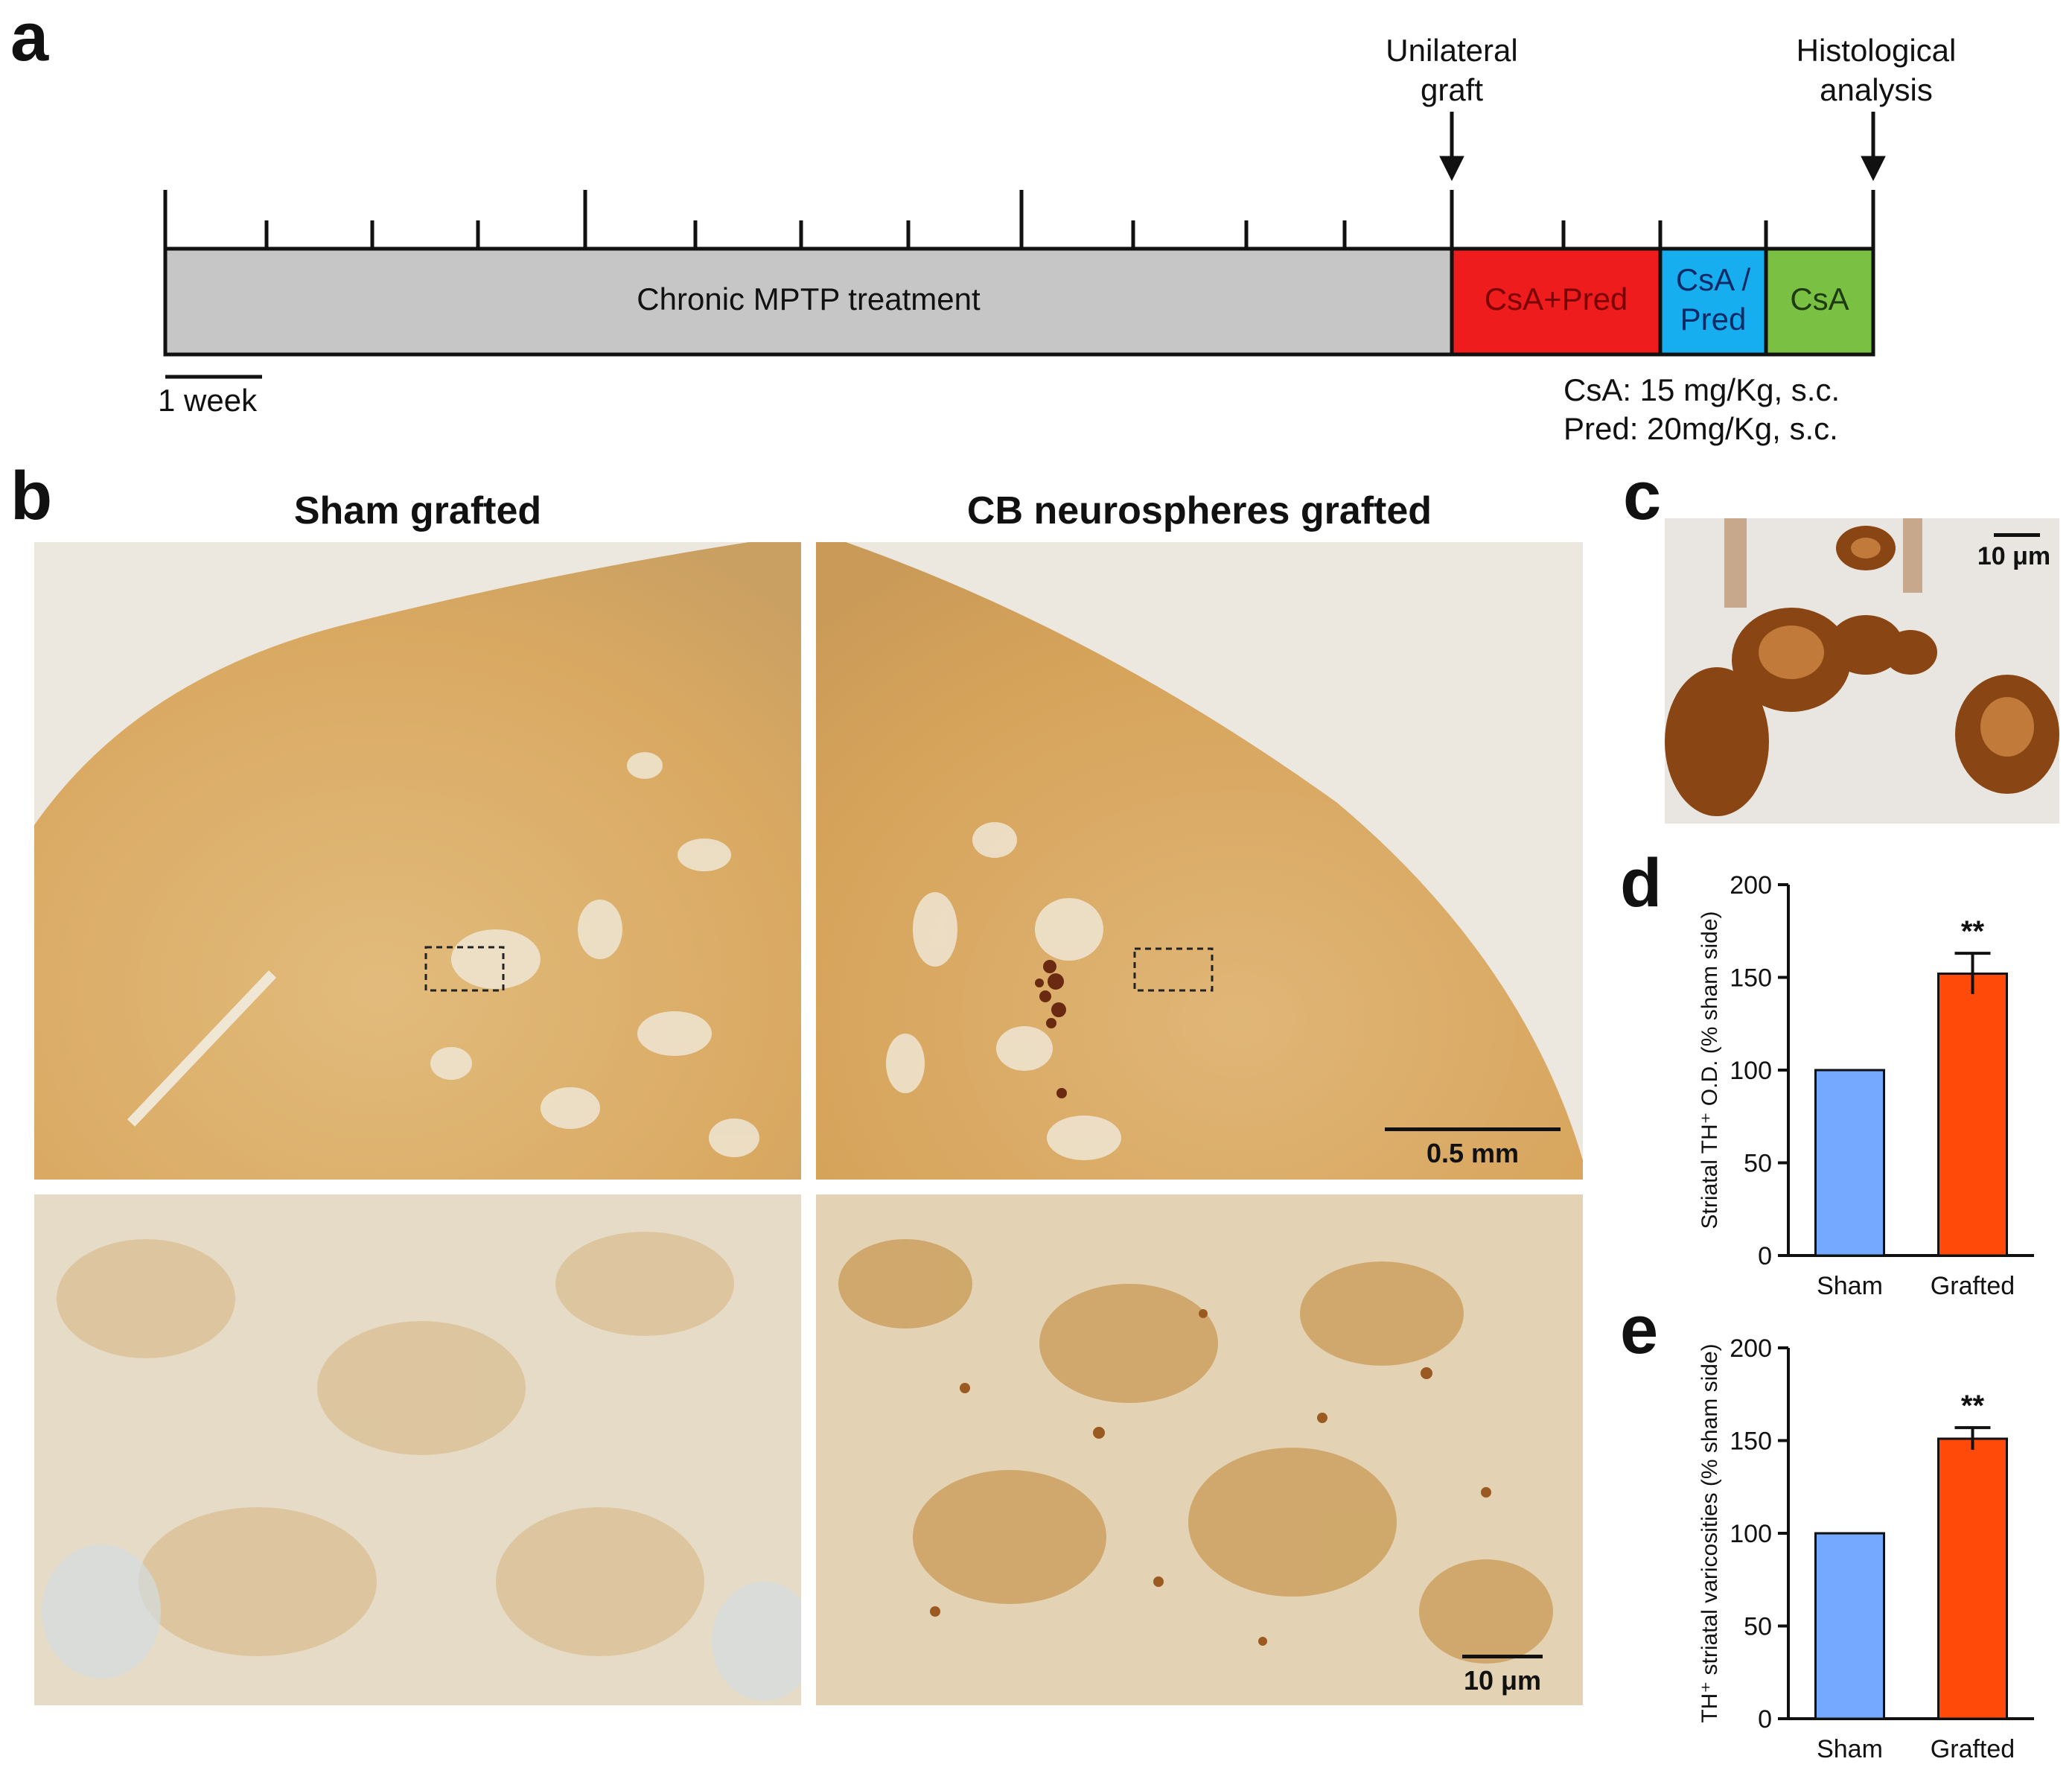 The image size is (2072, 1782). Describe the element at coordinates (417, 861) in the screenshot. I see `micrograph-sham-low` at that location.